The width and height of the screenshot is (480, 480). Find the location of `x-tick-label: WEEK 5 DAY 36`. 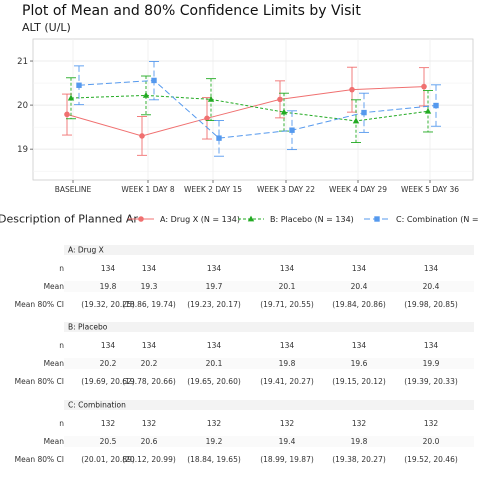

x-tick-label: WEEK 5 DAY 36 is located at coordinates (430, 189).